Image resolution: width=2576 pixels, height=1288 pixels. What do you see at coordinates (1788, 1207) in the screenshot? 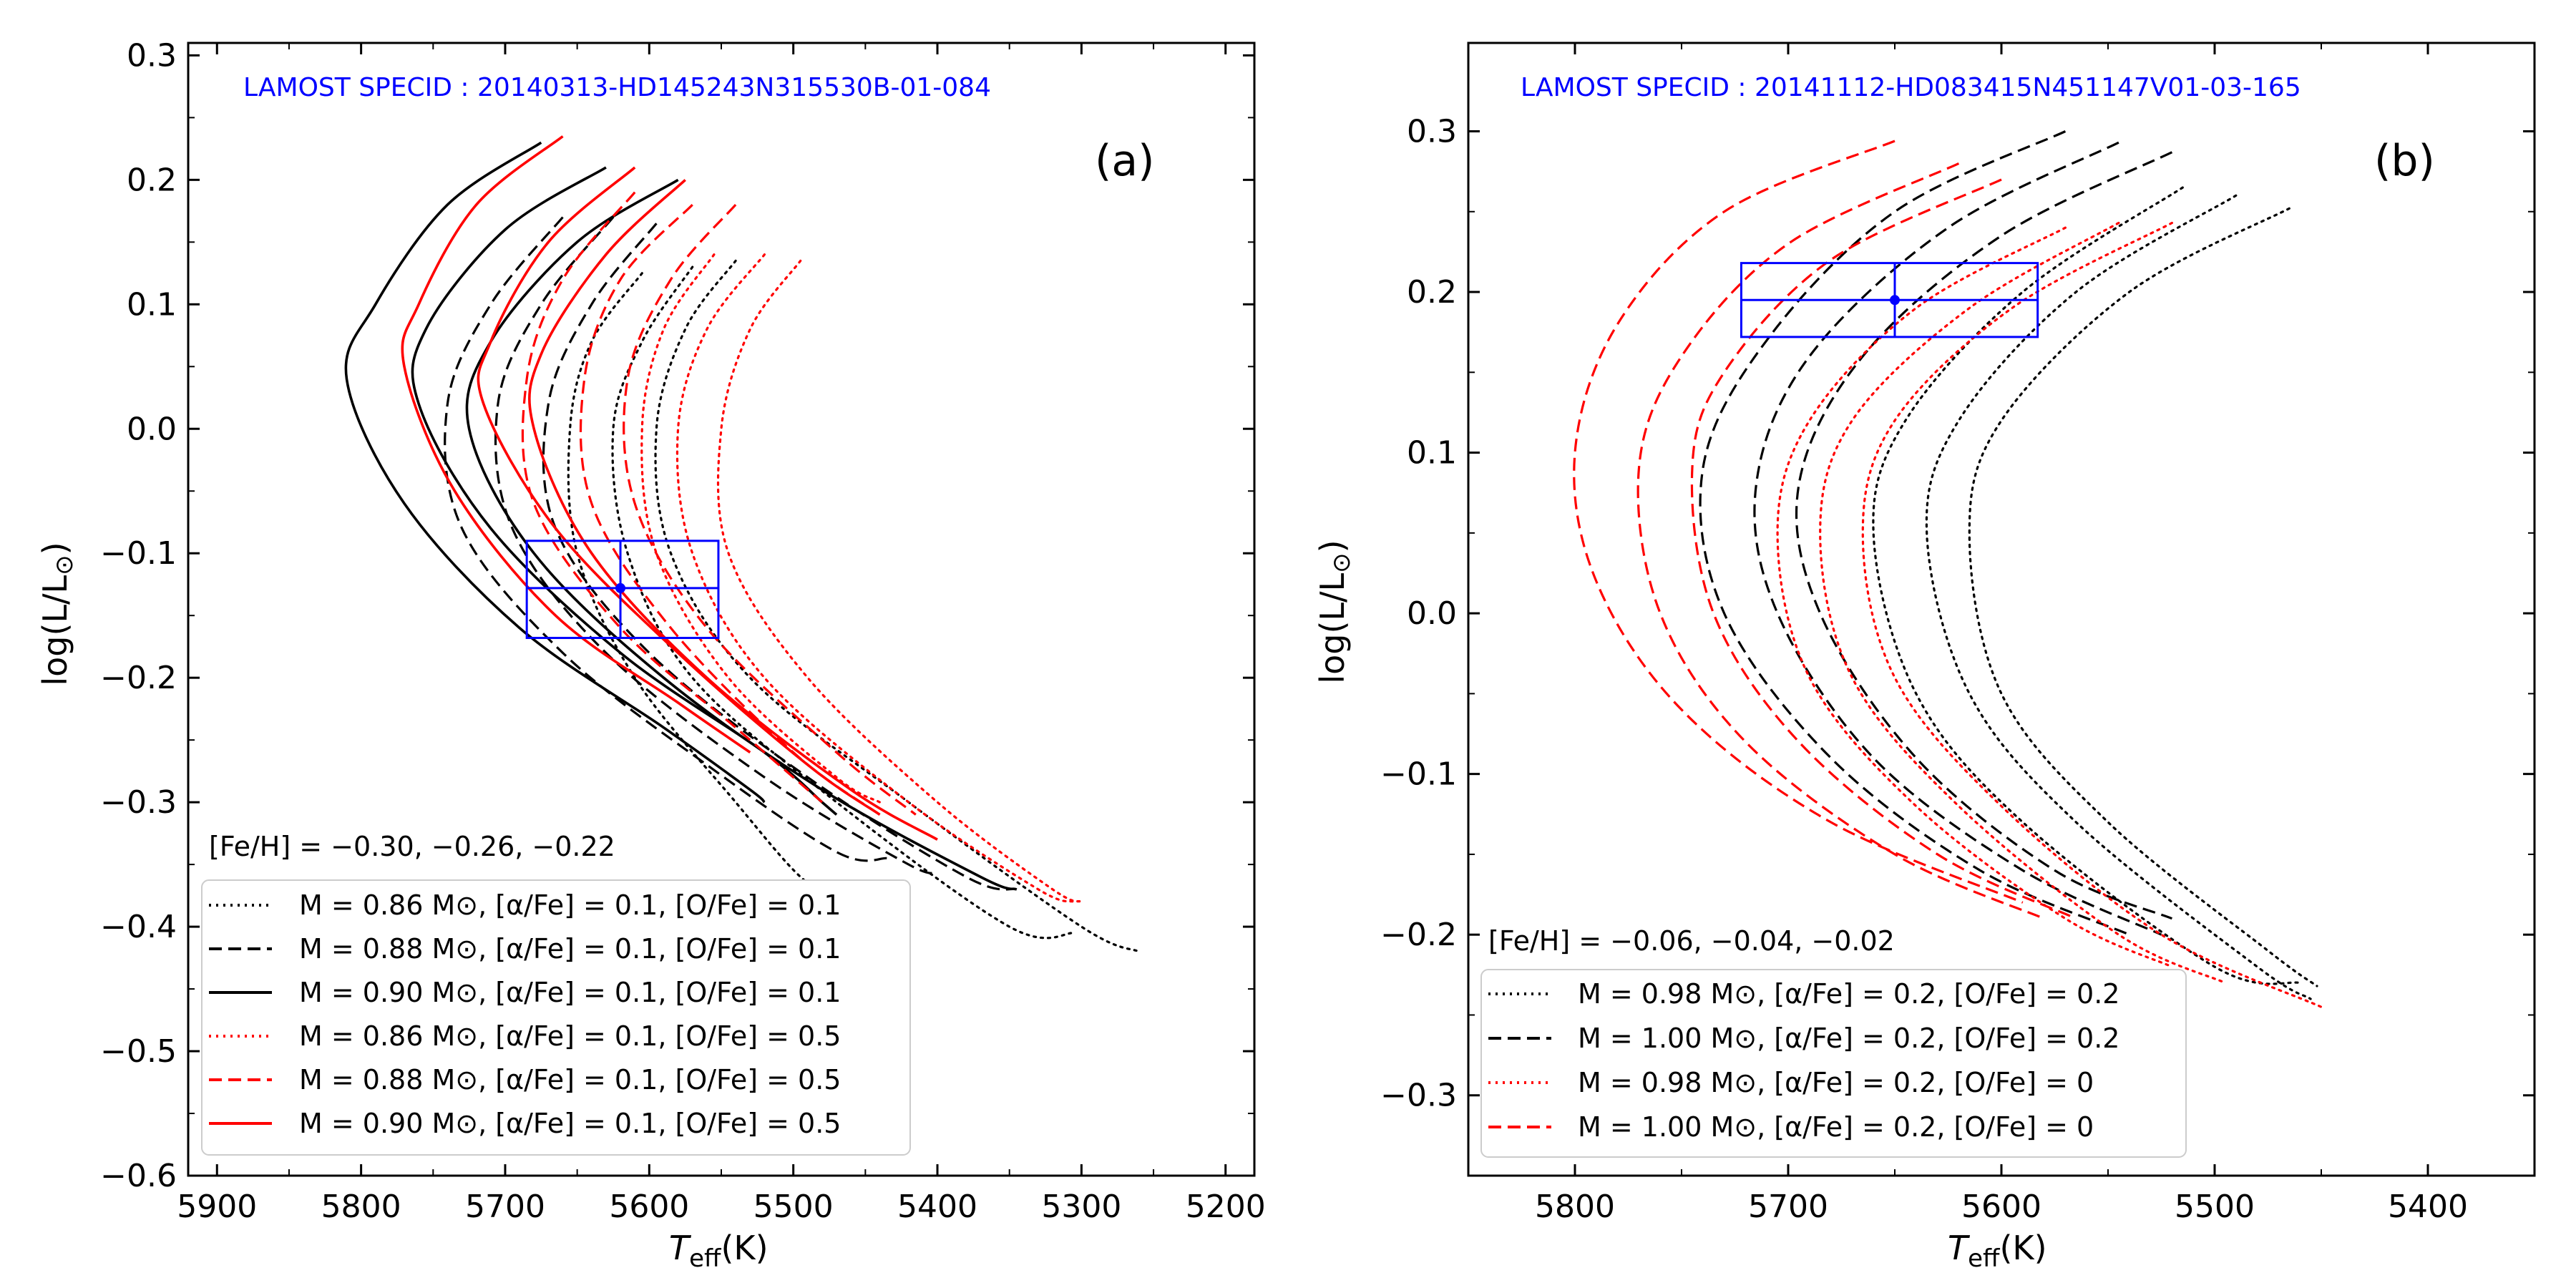
I see `panel-b-xtick-label-1: 5700` at bounding box center [1788, 1207].